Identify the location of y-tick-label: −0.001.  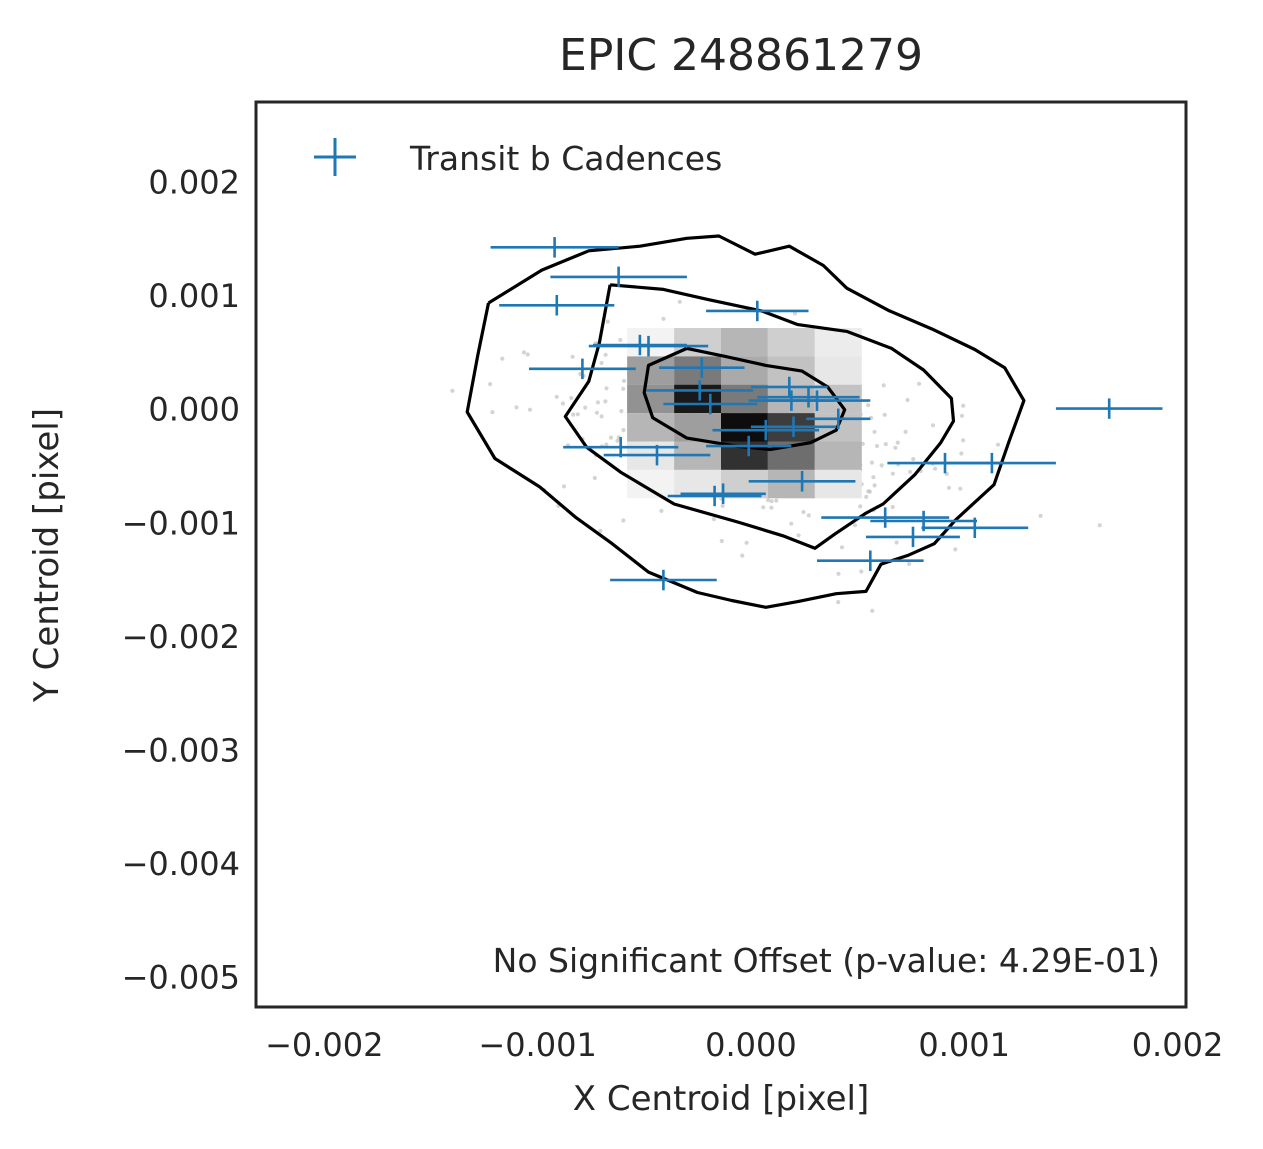
(181, 523).